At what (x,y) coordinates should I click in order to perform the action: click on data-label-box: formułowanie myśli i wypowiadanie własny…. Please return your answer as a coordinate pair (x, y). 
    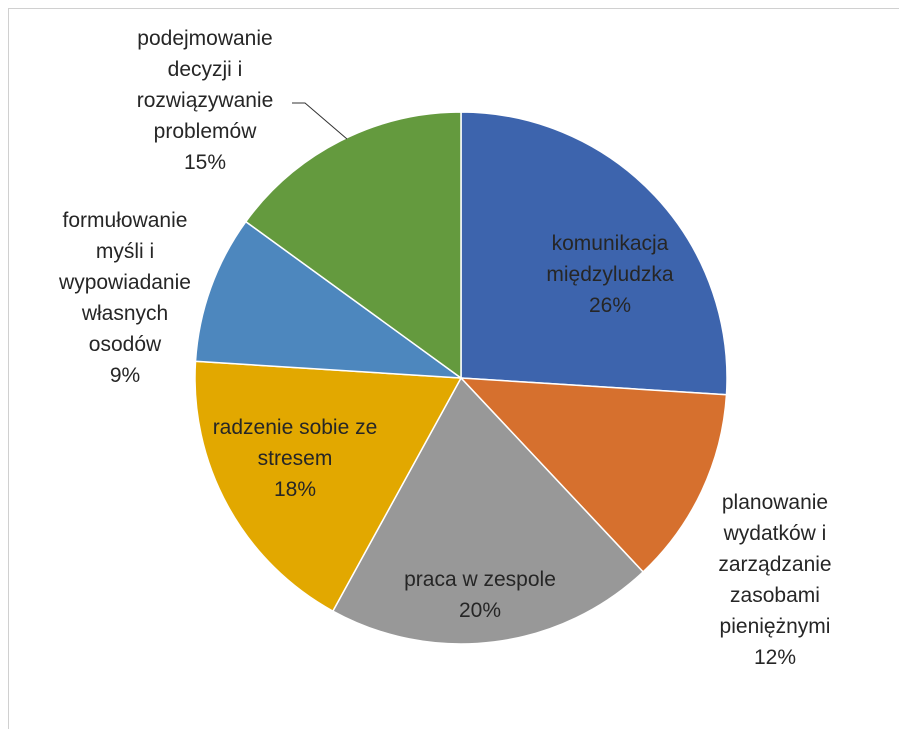
    Looking at the image, I should click on (125, 298).